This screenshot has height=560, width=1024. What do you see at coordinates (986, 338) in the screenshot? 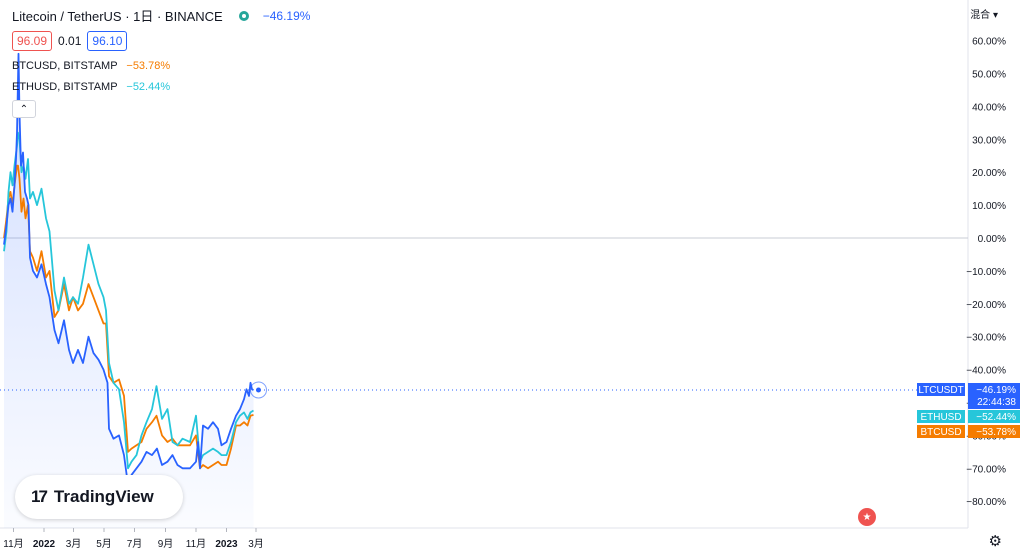
I see `y-tick-label: −30.00%` at bounding box center [986, 338].